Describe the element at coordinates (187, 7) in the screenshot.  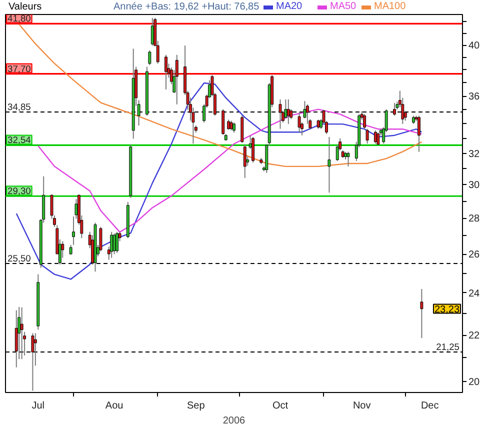
I see `text: Année +Bas: 19,62 +Haut: 76,85` at that location.